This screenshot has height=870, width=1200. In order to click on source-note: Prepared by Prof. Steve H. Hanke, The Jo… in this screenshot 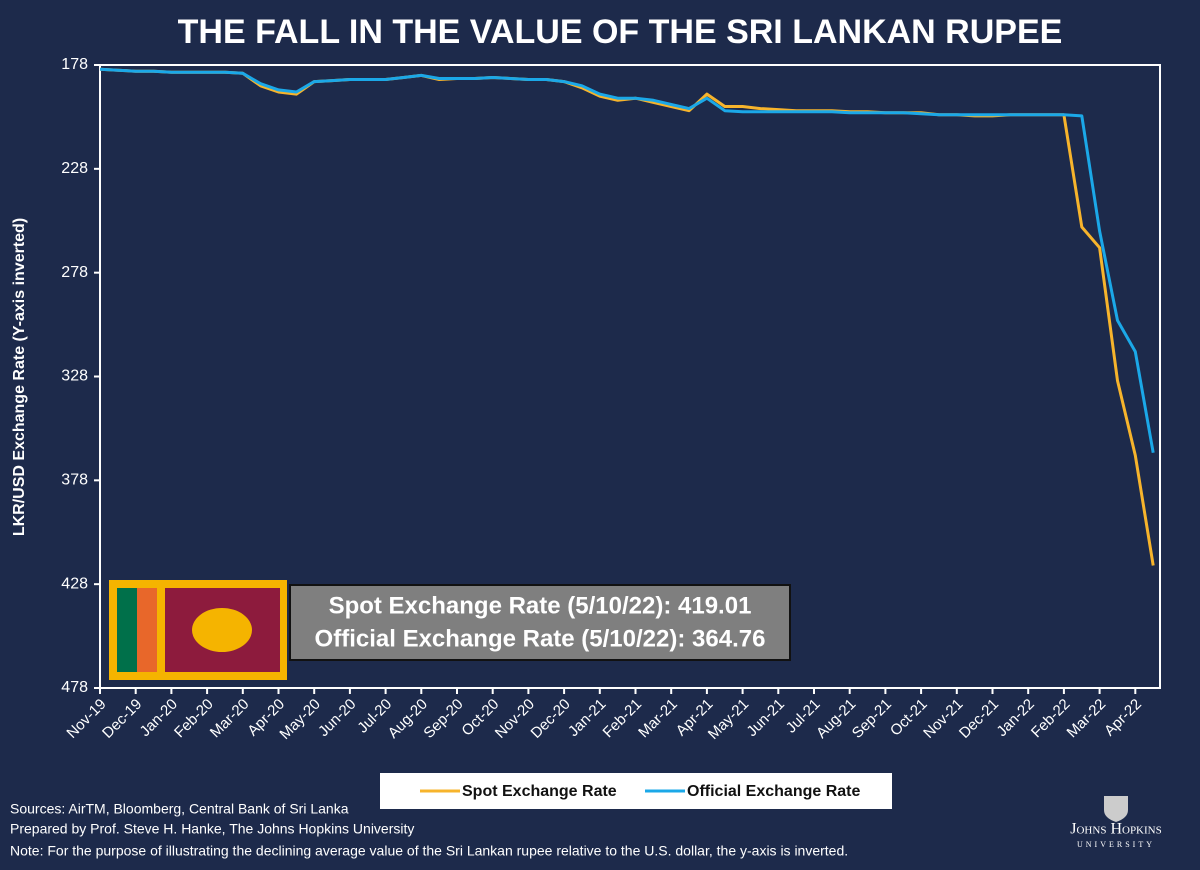, I will do `click(212, 829)`.